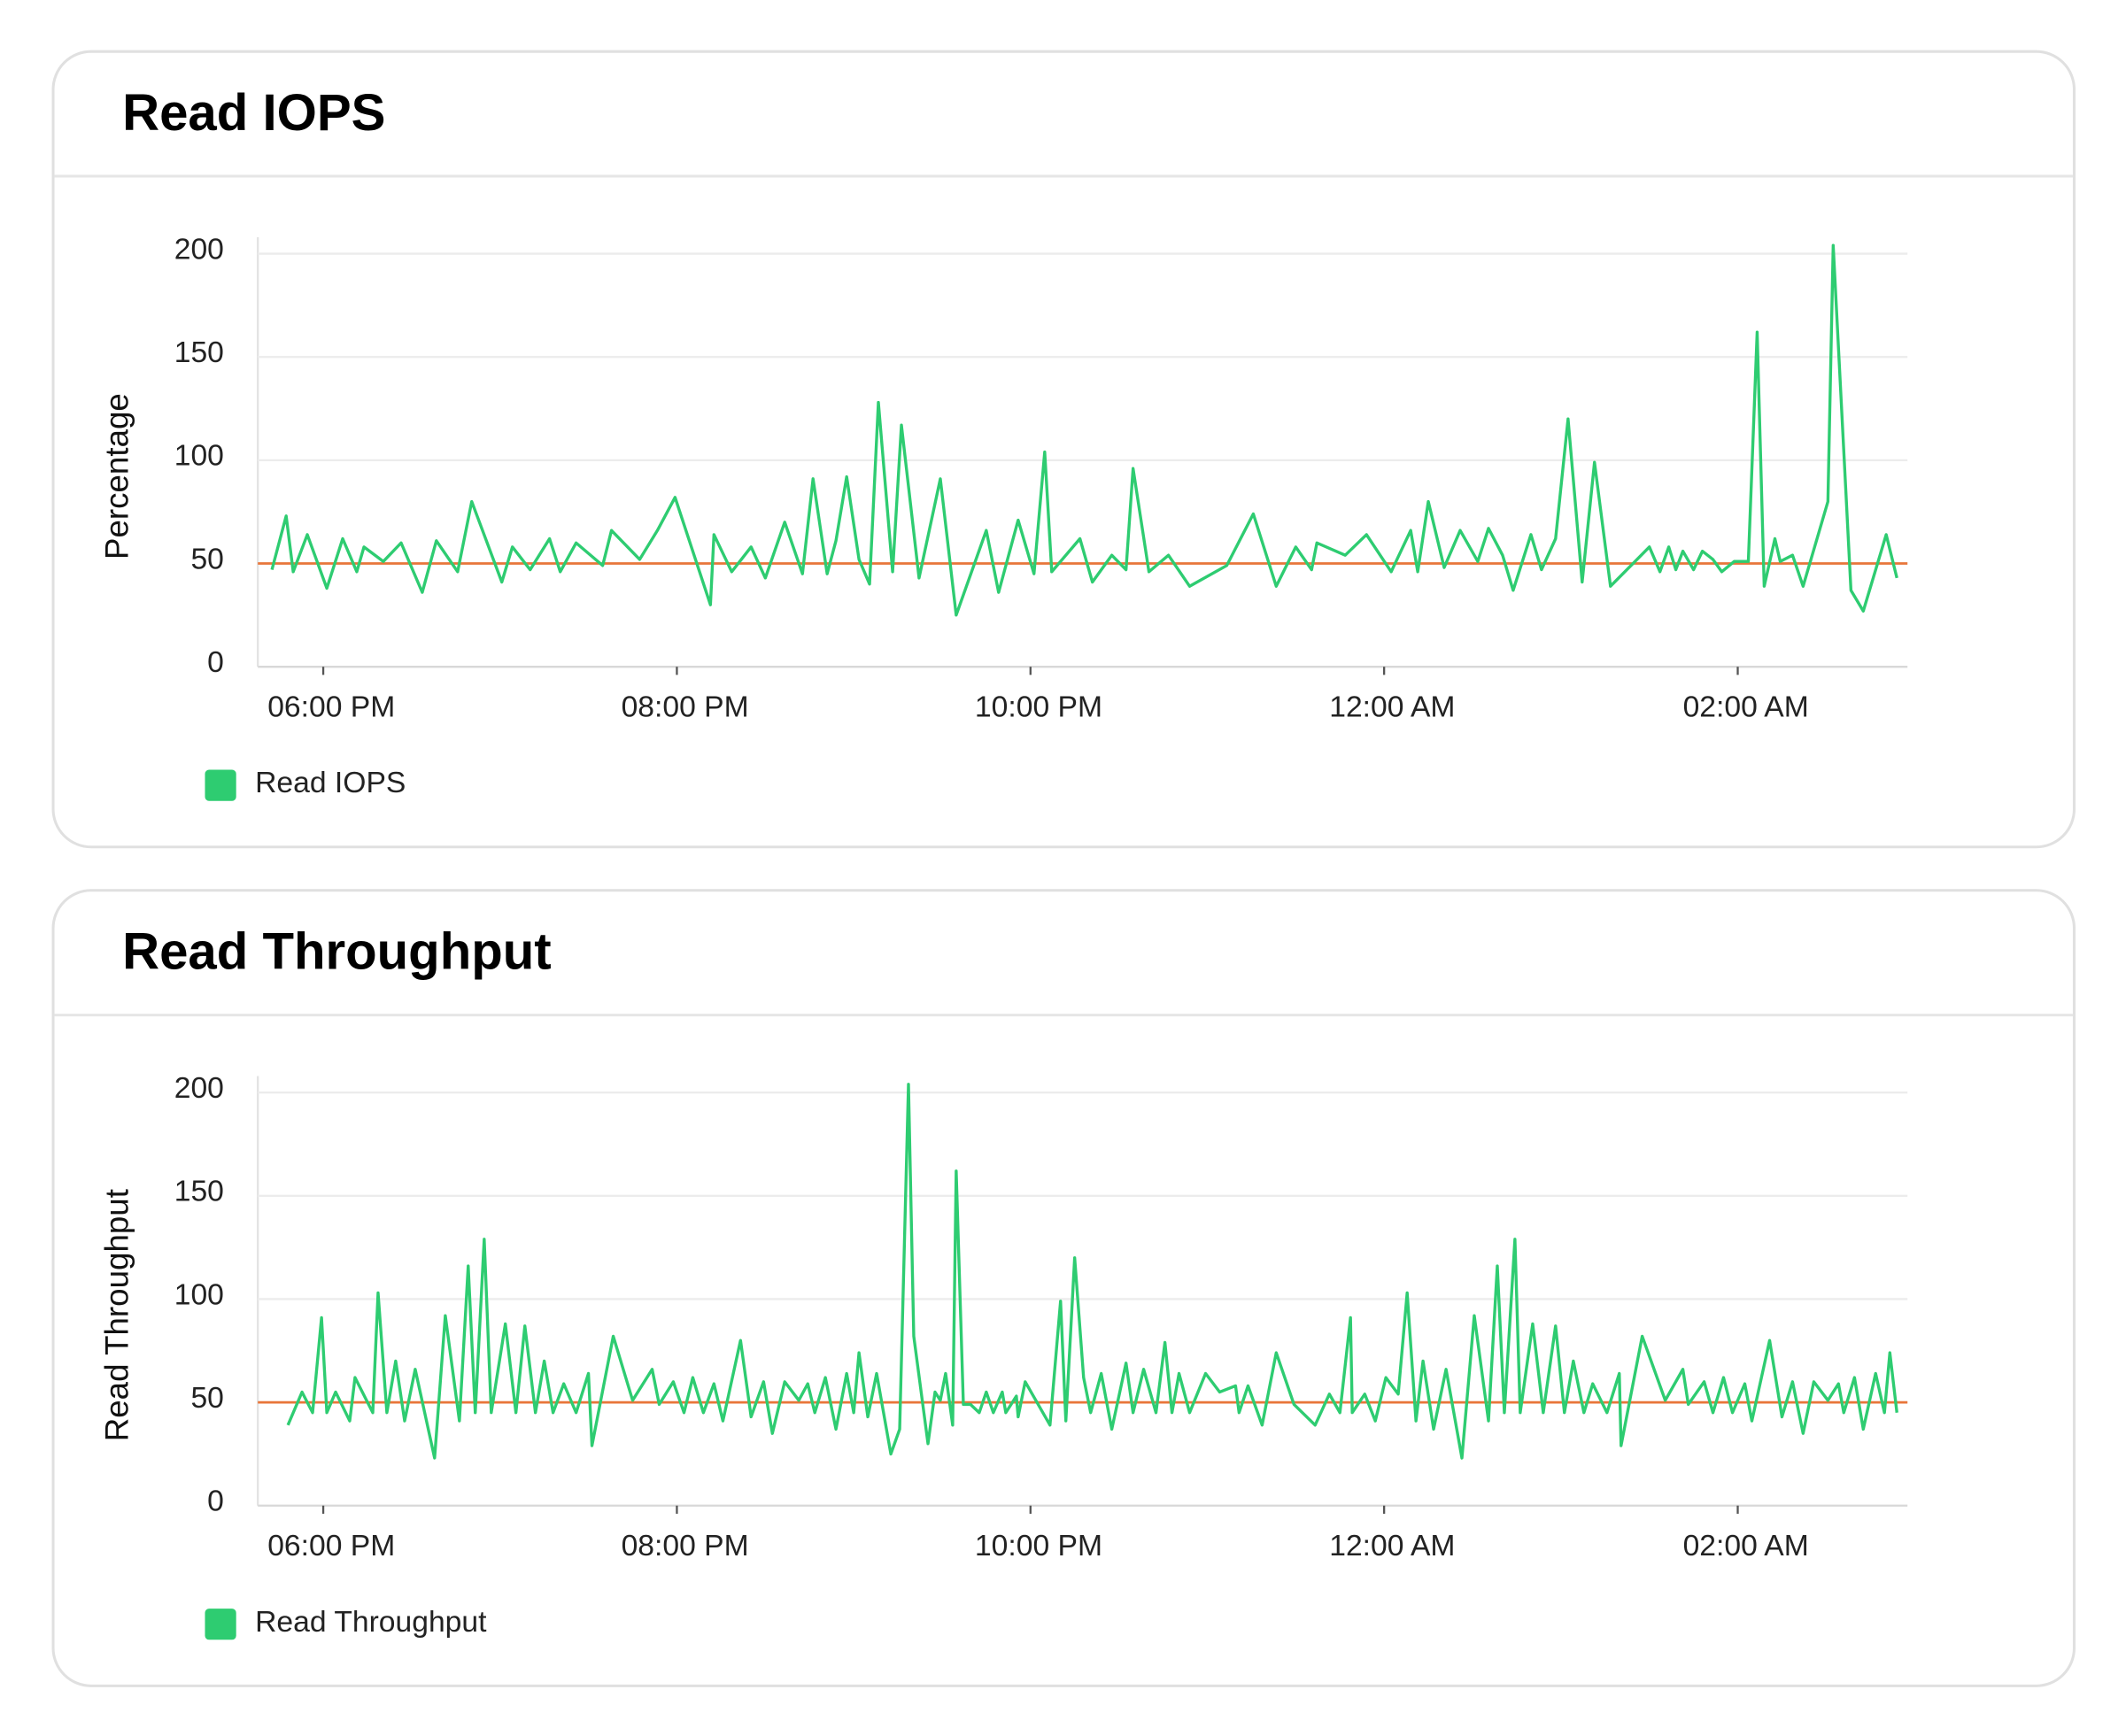 Image resolution: width=2126 pixels, height=1736 pixels. I want to click on y-axis-title: Percentage, so click(117, 476).